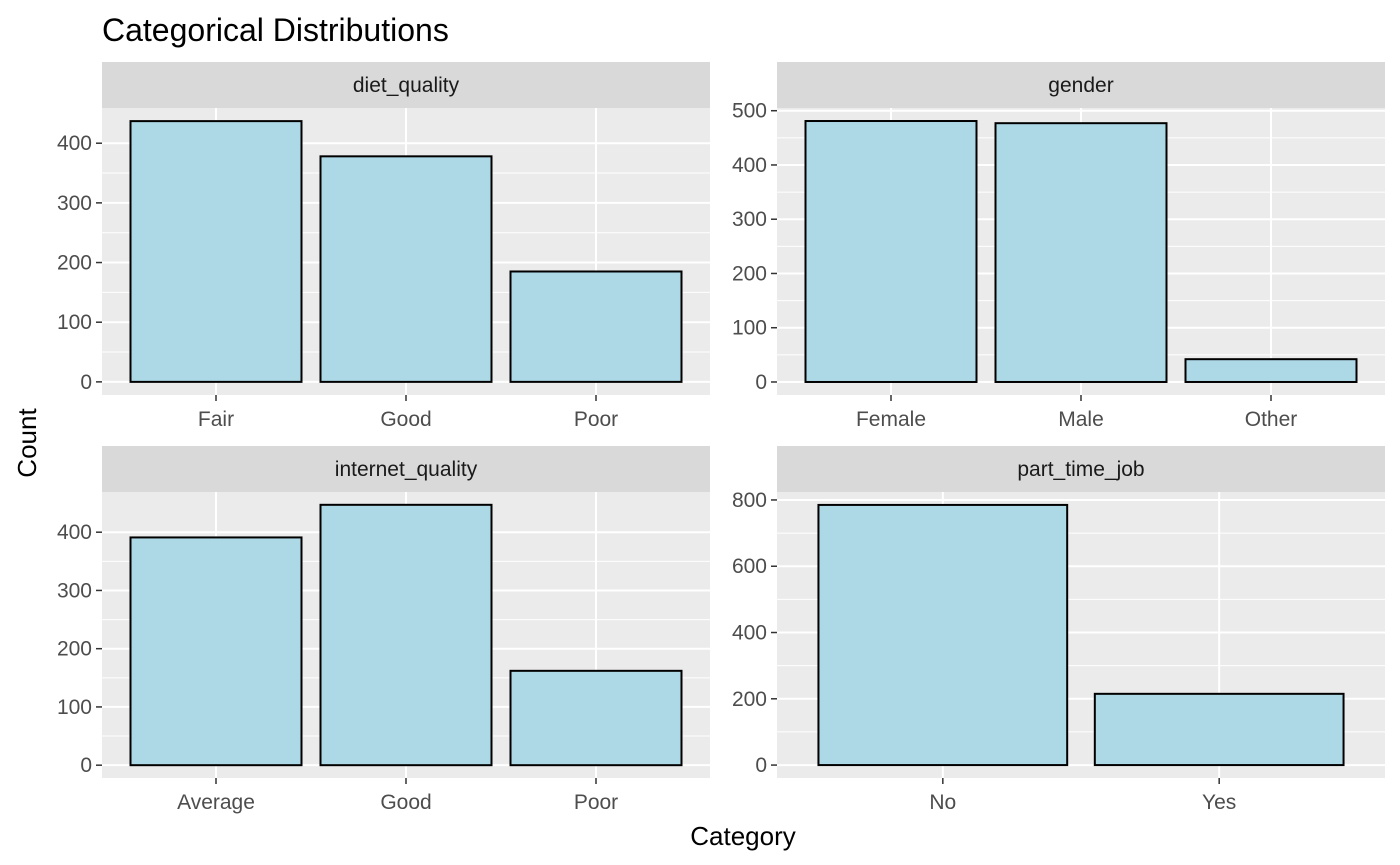  What do you see at coordinates (27, 443) in the screenshot?
I see `y-axis-title: Count` at bounding box center [27, 443].